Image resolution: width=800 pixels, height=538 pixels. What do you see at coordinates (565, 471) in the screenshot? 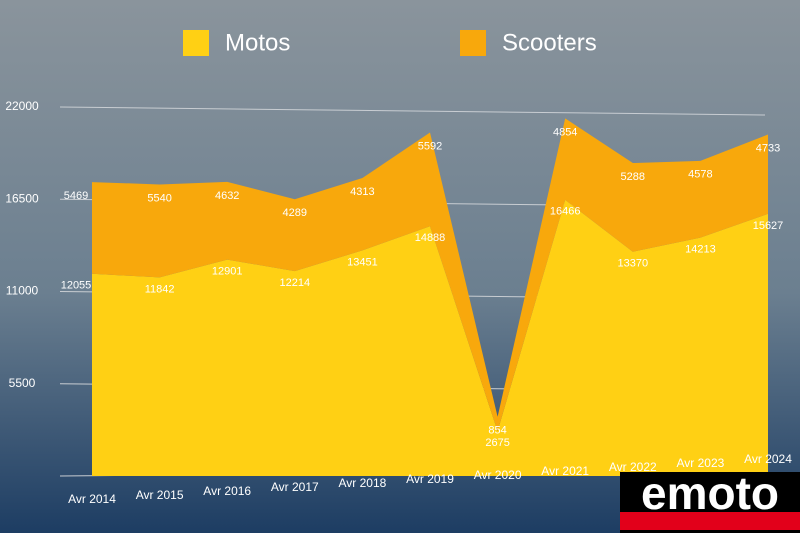
I see `x-tick-label: Avr 2021` at bounding box center [565, 471].